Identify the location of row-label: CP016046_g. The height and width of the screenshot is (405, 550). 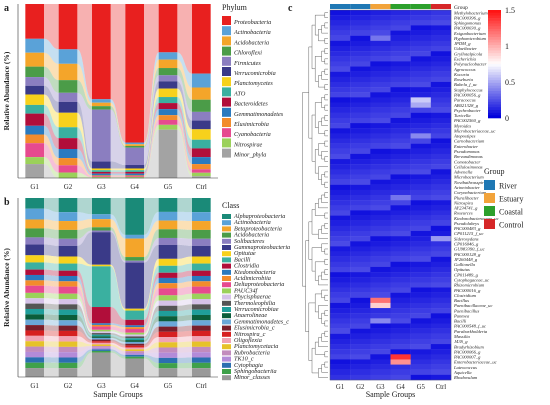
(466, 244).